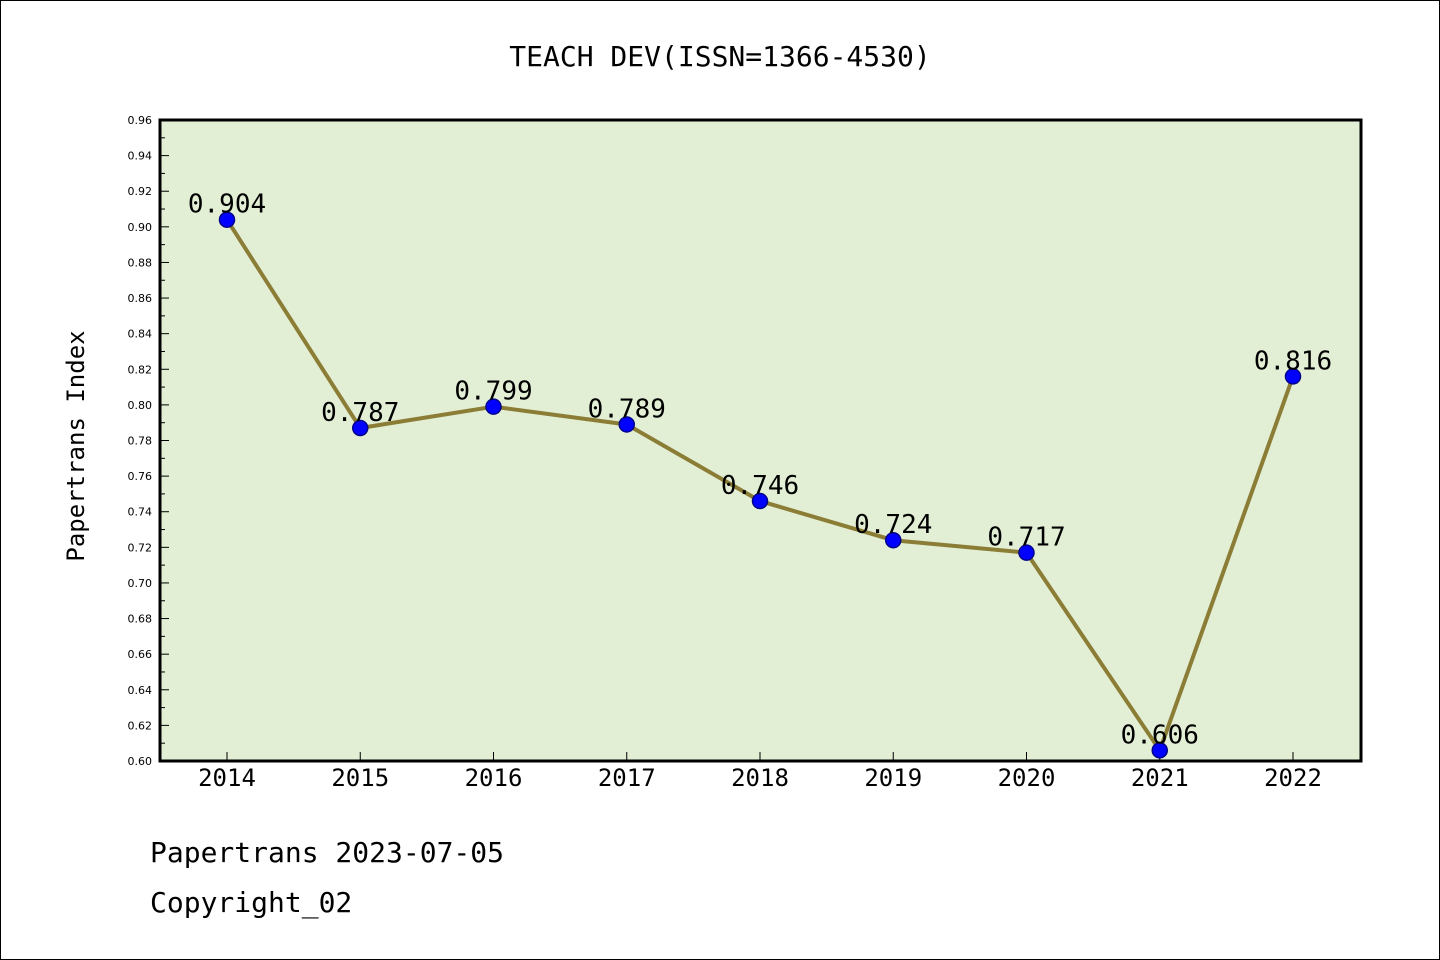 This screenshot has height=960, width=1440. What do you see at coordinates (140, 619) in the screenshot?
I see `y-tick-label: 0.68` at bounding box center [140, 619].